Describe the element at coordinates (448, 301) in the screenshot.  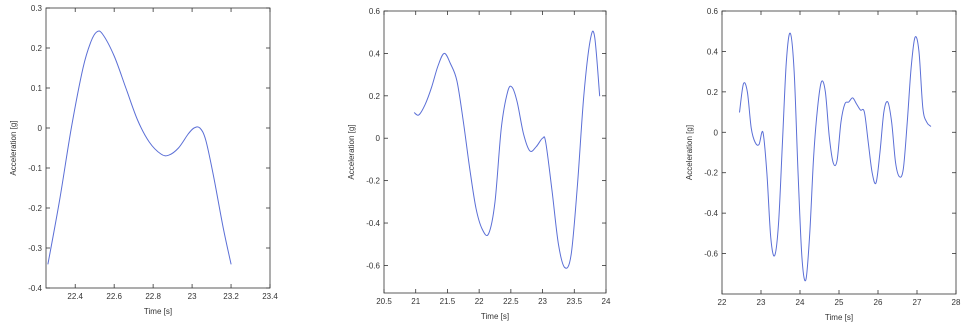
I see `x-tick-label: 21.5` at that location.